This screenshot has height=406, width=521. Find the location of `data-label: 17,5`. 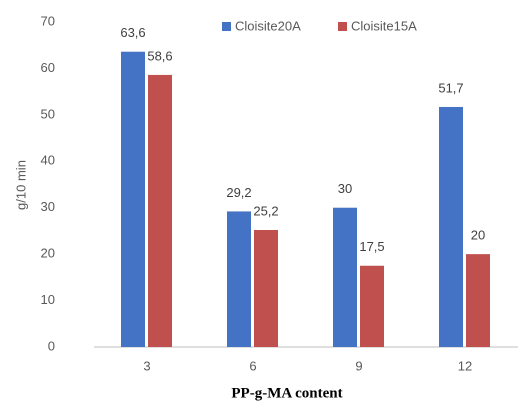

data-label: 17,5 is located at coordinates (371, 246).